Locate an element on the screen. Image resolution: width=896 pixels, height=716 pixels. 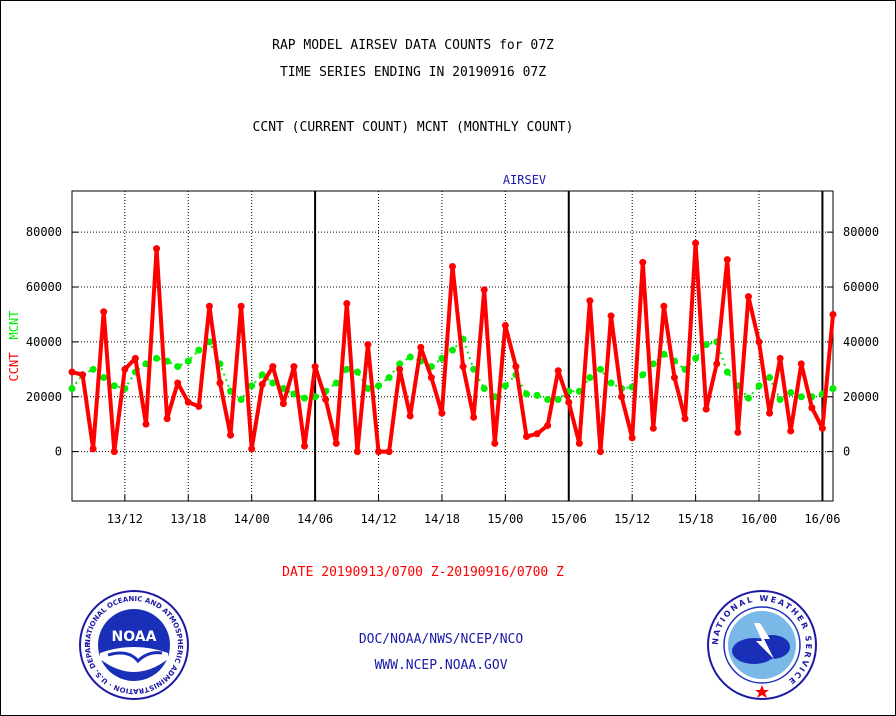
y-tick-label-left: 20000 is located at coordinates (44, 397).